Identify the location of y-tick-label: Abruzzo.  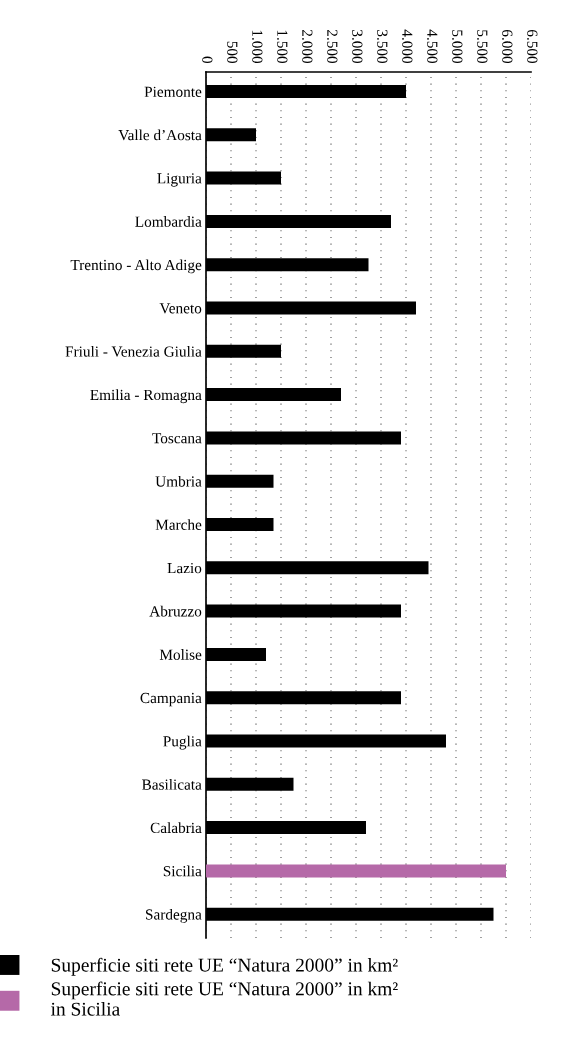
(175, 611).